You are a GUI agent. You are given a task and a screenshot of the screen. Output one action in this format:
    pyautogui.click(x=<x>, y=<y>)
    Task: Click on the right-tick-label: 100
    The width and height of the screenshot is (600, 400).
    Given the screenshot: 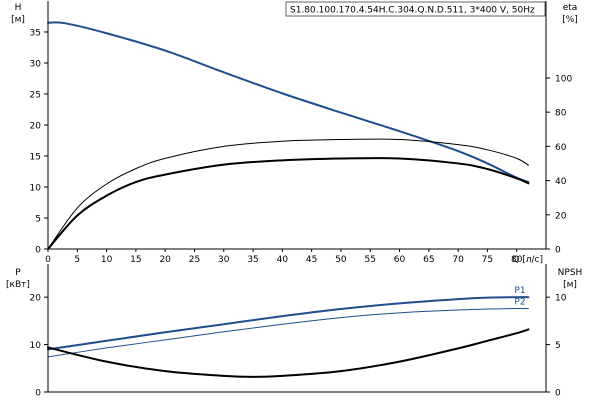 What is the action you would take?
    pyautogui.click(x=563, y=79)
    